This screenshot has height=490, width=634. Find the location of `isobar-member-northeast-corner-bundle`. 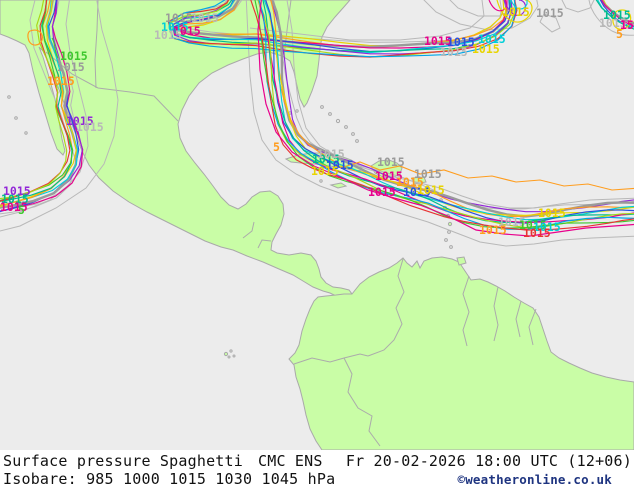

isobar-member-northeast-corner-bundle is located at coordinates (617, 13).